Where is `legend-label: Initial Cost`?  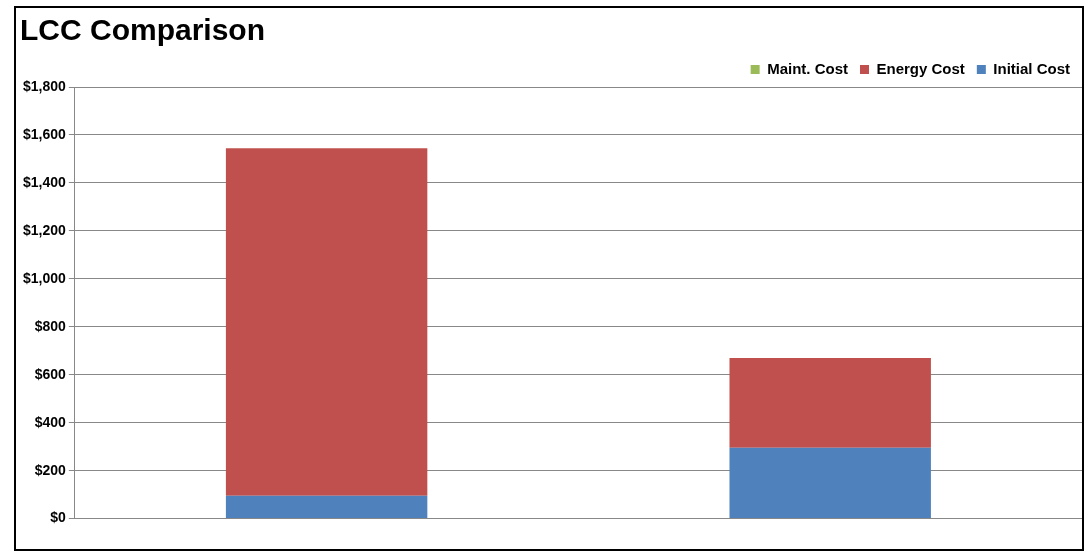
legend-label: Initial Cost is located at coordinates (1031, 68).